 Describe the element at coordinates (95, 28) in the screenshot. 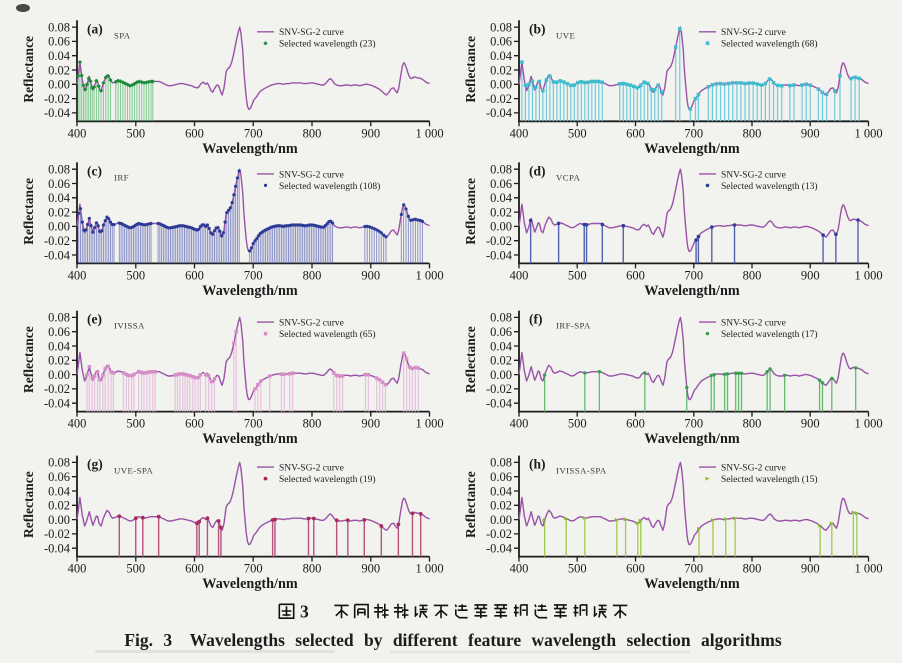

I see `svg-text: (a)` at that location.